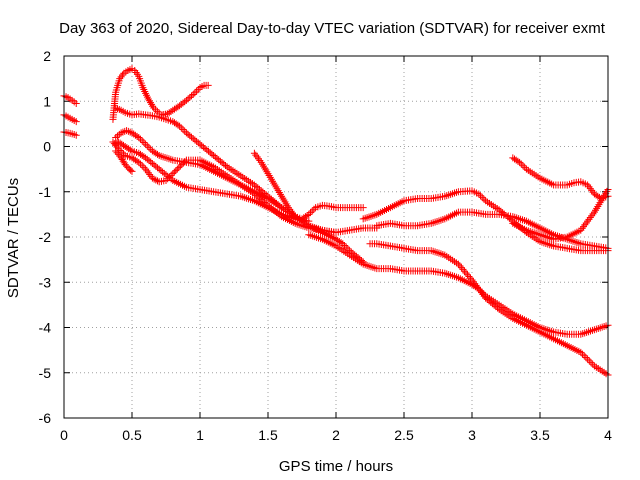 The image size is (640, 480). Describe the element at coordinates (45, 328) in the screenshot. I see `y-tick-label: -4` at that location.